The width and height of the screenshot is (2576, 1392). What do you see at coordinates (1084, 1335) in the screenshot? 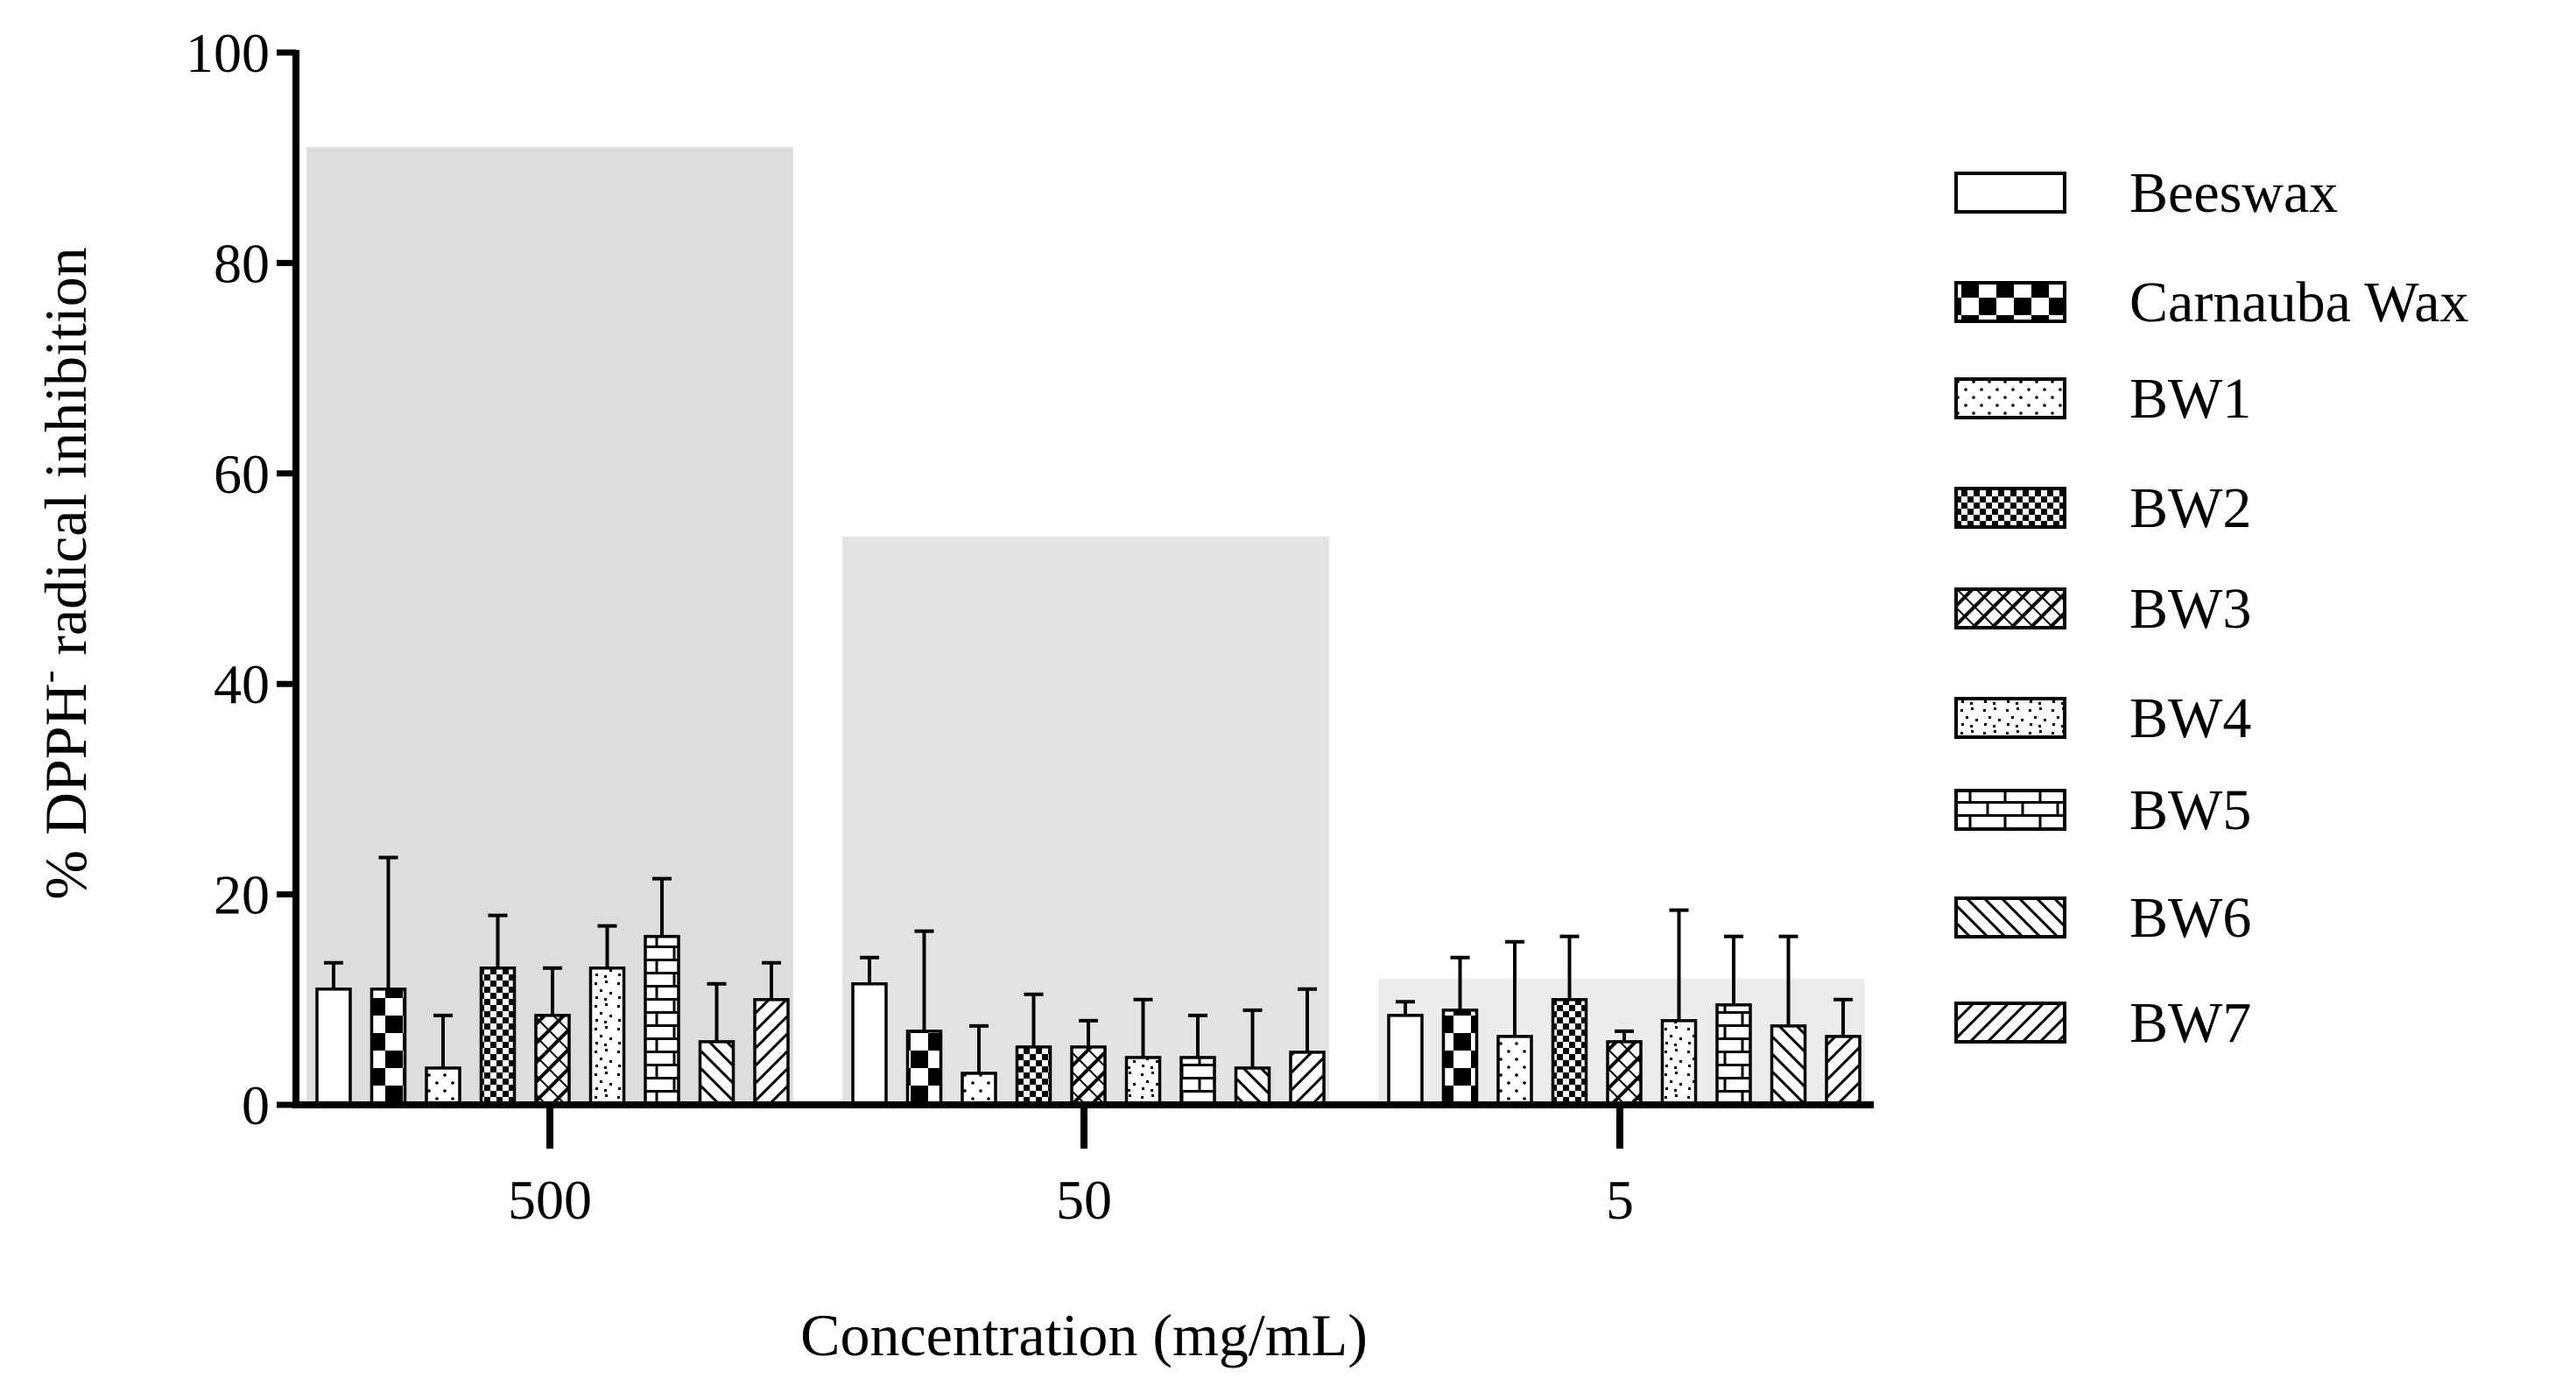
I see `x-axis-title: Concentration (mg/mL)` at bounding box center [1084, 1335].